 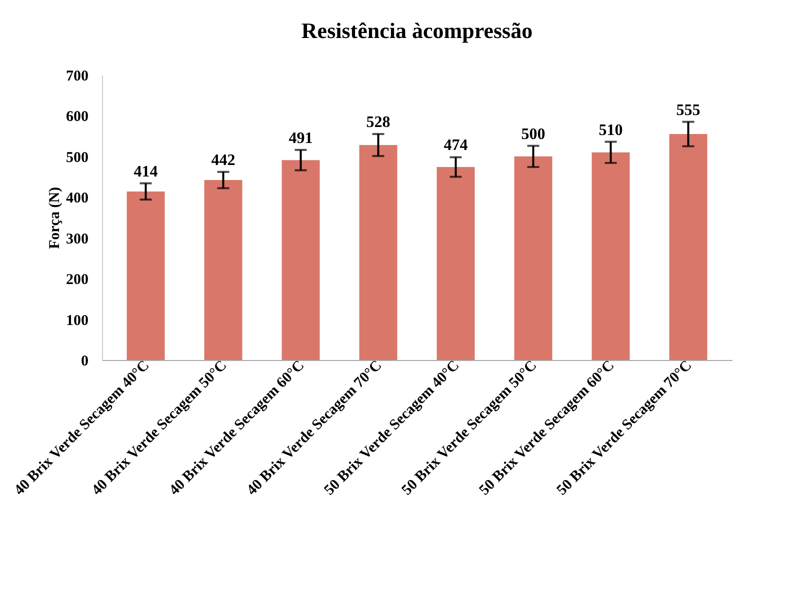 I want to click on data-label: 510, so click(x=610, y=130).